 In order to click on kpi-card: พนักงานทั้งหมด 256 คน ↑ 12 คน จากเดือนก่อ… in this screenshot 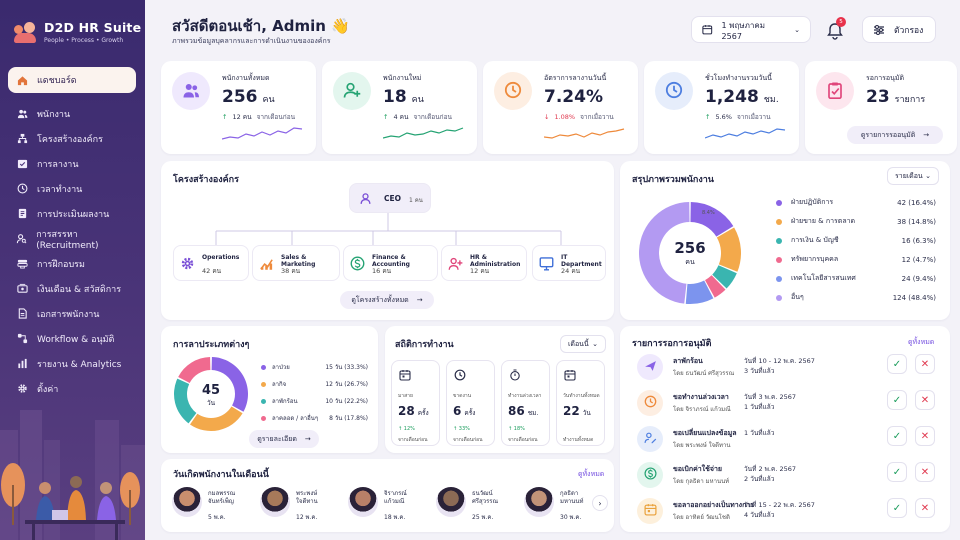, I will do `click(238, 107)`.